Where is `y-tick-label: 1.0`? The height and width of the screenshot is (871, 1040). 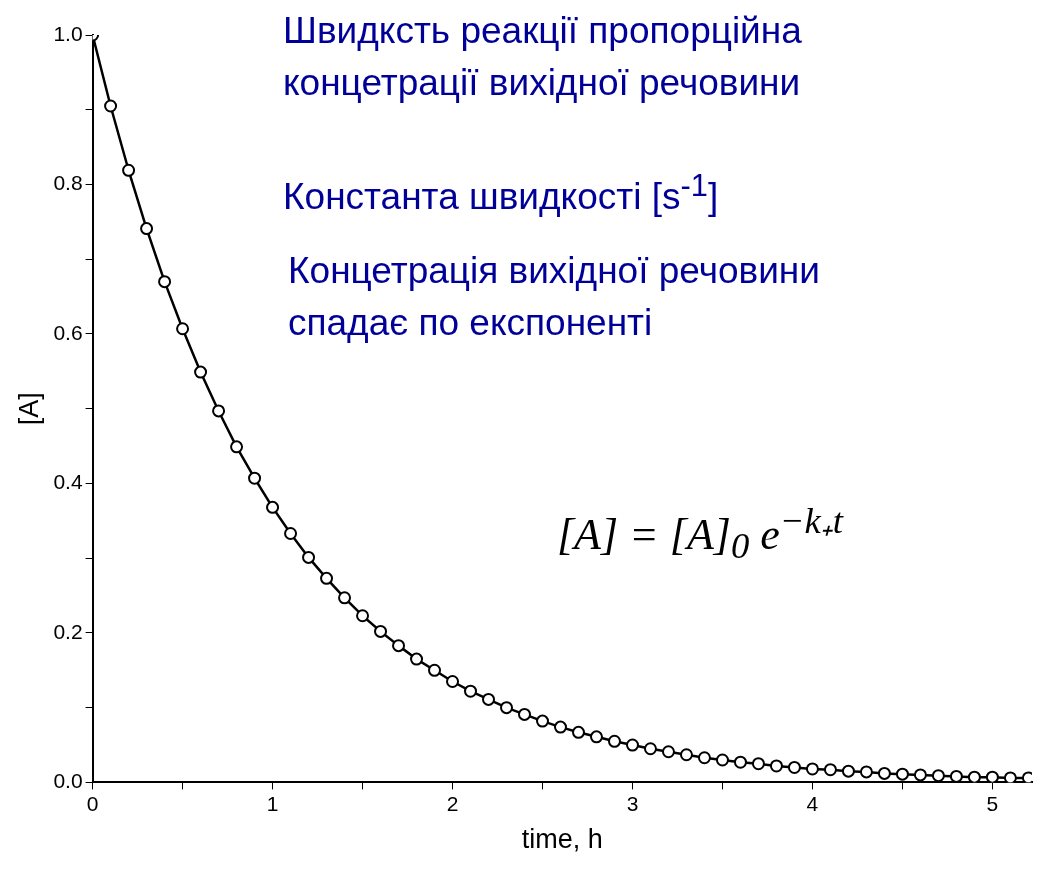 y-tick-label: 1.0 is located at coordinates (68, 33).